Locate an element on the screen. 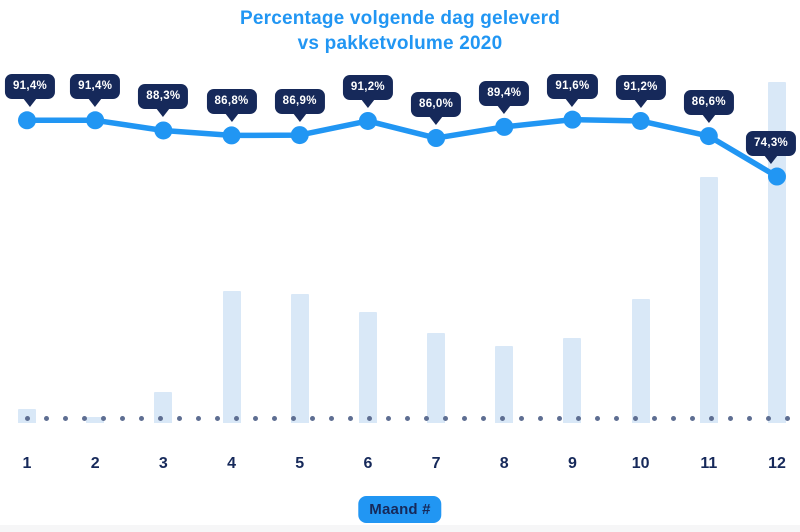 This screenshot has height=532, width=800. x-tick-label: 7 is located at coordinates (436, 463).